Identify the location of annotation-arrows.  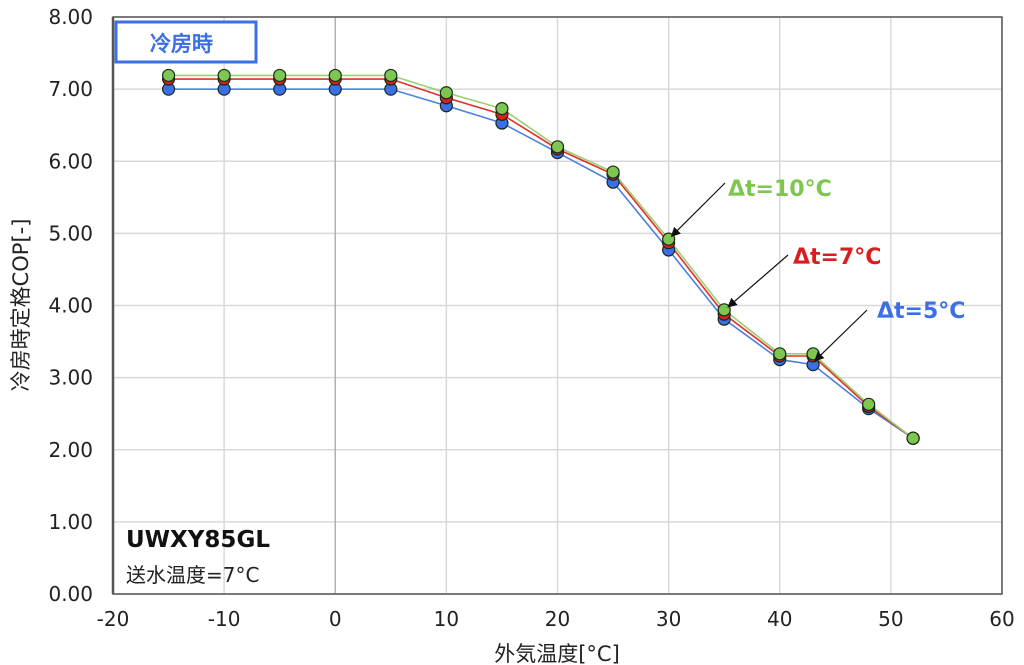
(769, 272).